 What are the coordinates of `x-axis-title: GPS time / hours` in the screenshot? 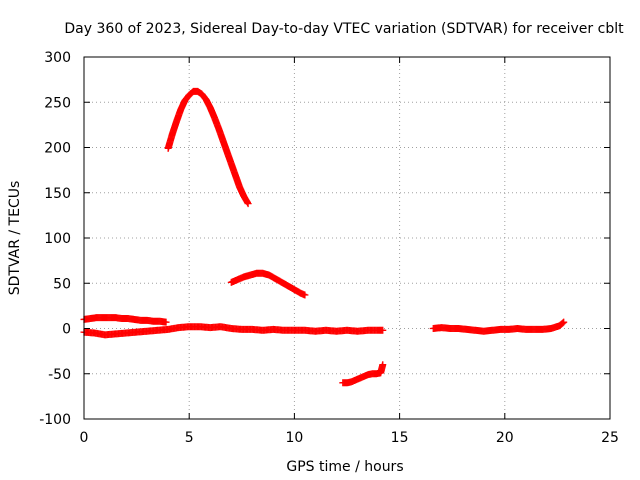 It's located at (344, 467).